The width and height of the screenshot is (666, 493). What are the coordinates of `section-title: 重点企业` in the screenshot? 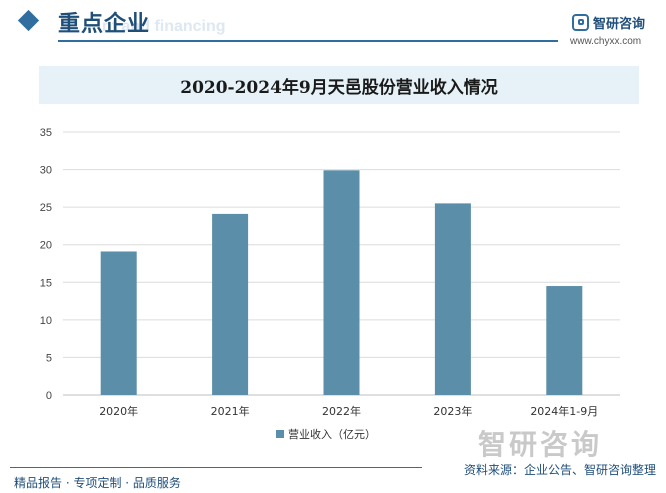 It's located at (104, 24).